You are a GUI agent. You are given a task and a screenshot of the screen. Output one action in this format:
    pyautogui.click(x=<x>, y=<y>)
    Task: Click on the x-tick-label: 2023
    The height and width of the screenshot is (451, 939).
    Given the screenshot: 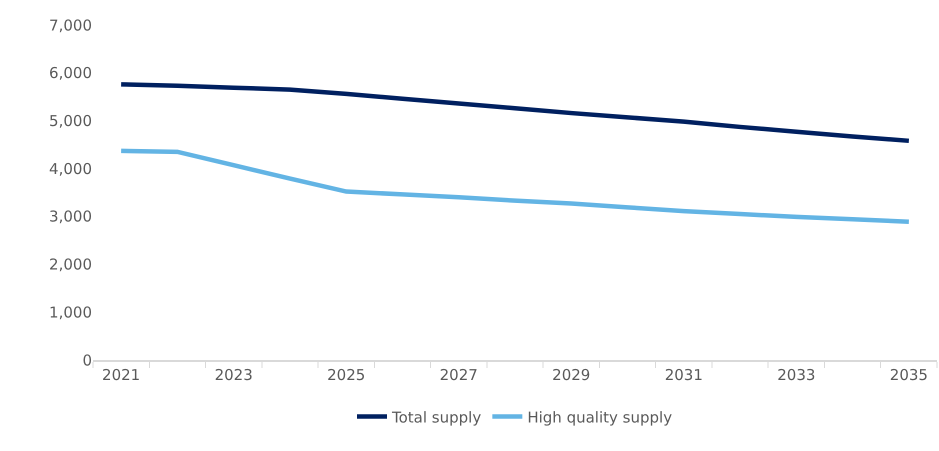 What is the action you would take?
    pyautogui.click(x=233, y=375)
    